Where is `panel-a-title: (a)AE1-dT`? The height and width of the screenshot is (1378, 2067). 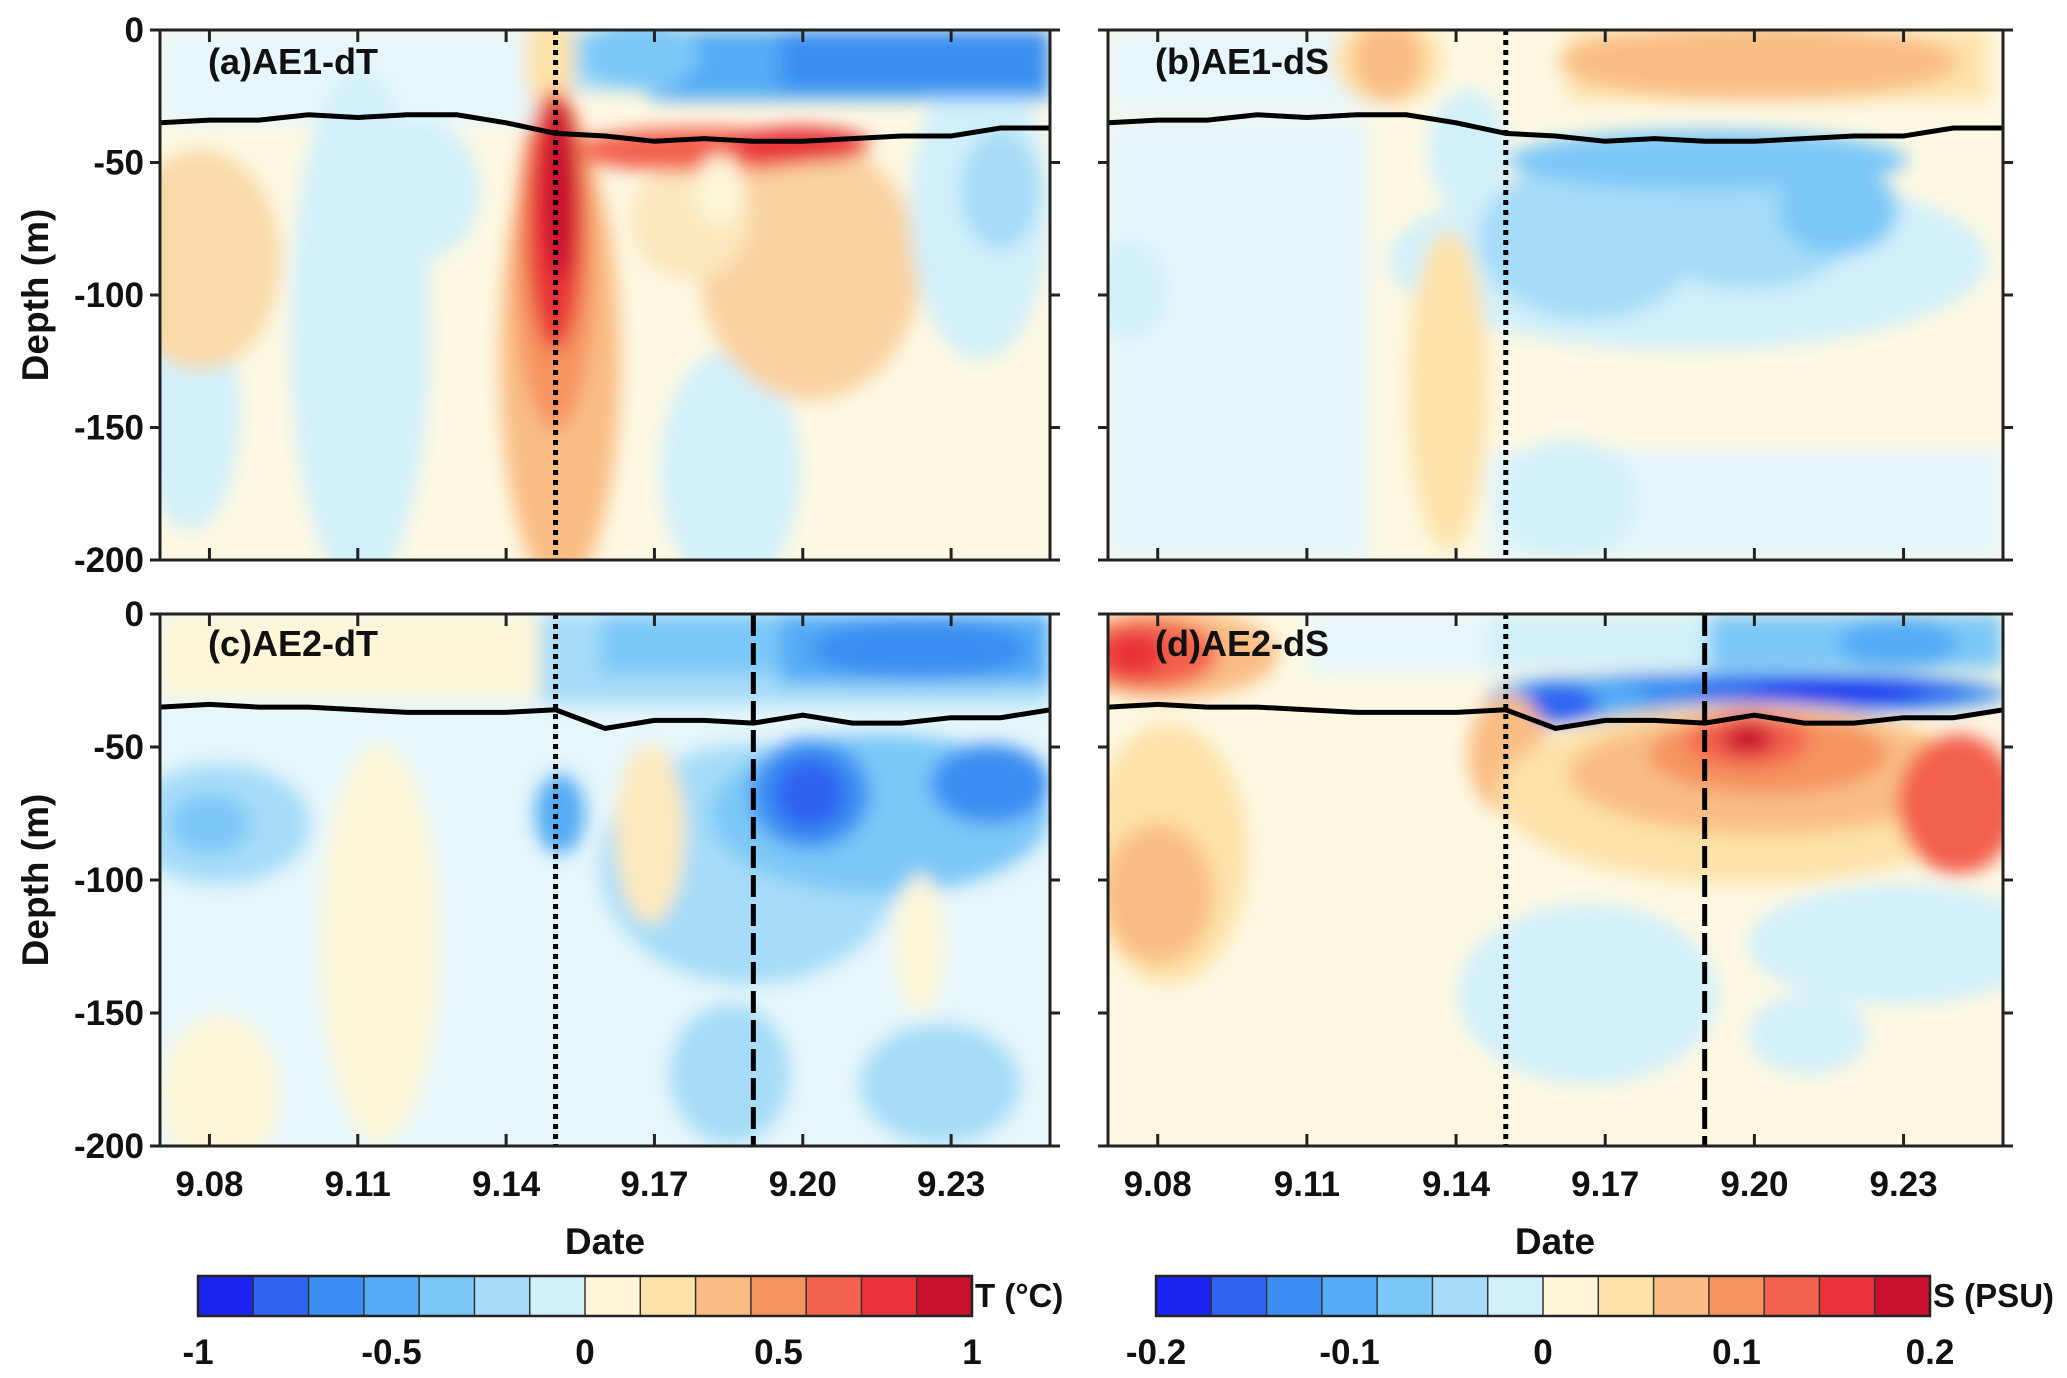
panel-a-title: (a)AE1-dT is located at coordinates (293, 61).